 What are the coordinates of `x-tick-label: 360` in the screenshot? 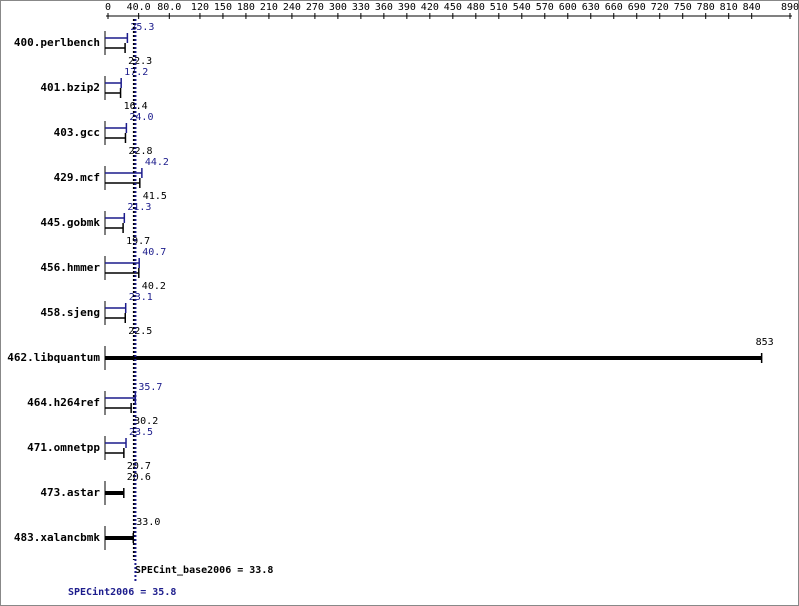 It's located at (384, 7).